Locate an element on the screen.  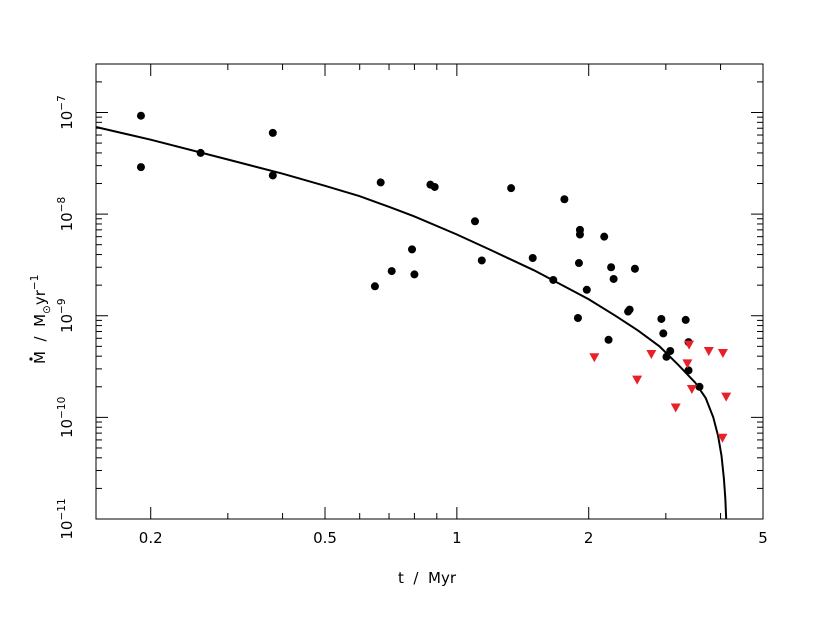
y-tick-label: 10−9 is located at coordinates (66, 315).